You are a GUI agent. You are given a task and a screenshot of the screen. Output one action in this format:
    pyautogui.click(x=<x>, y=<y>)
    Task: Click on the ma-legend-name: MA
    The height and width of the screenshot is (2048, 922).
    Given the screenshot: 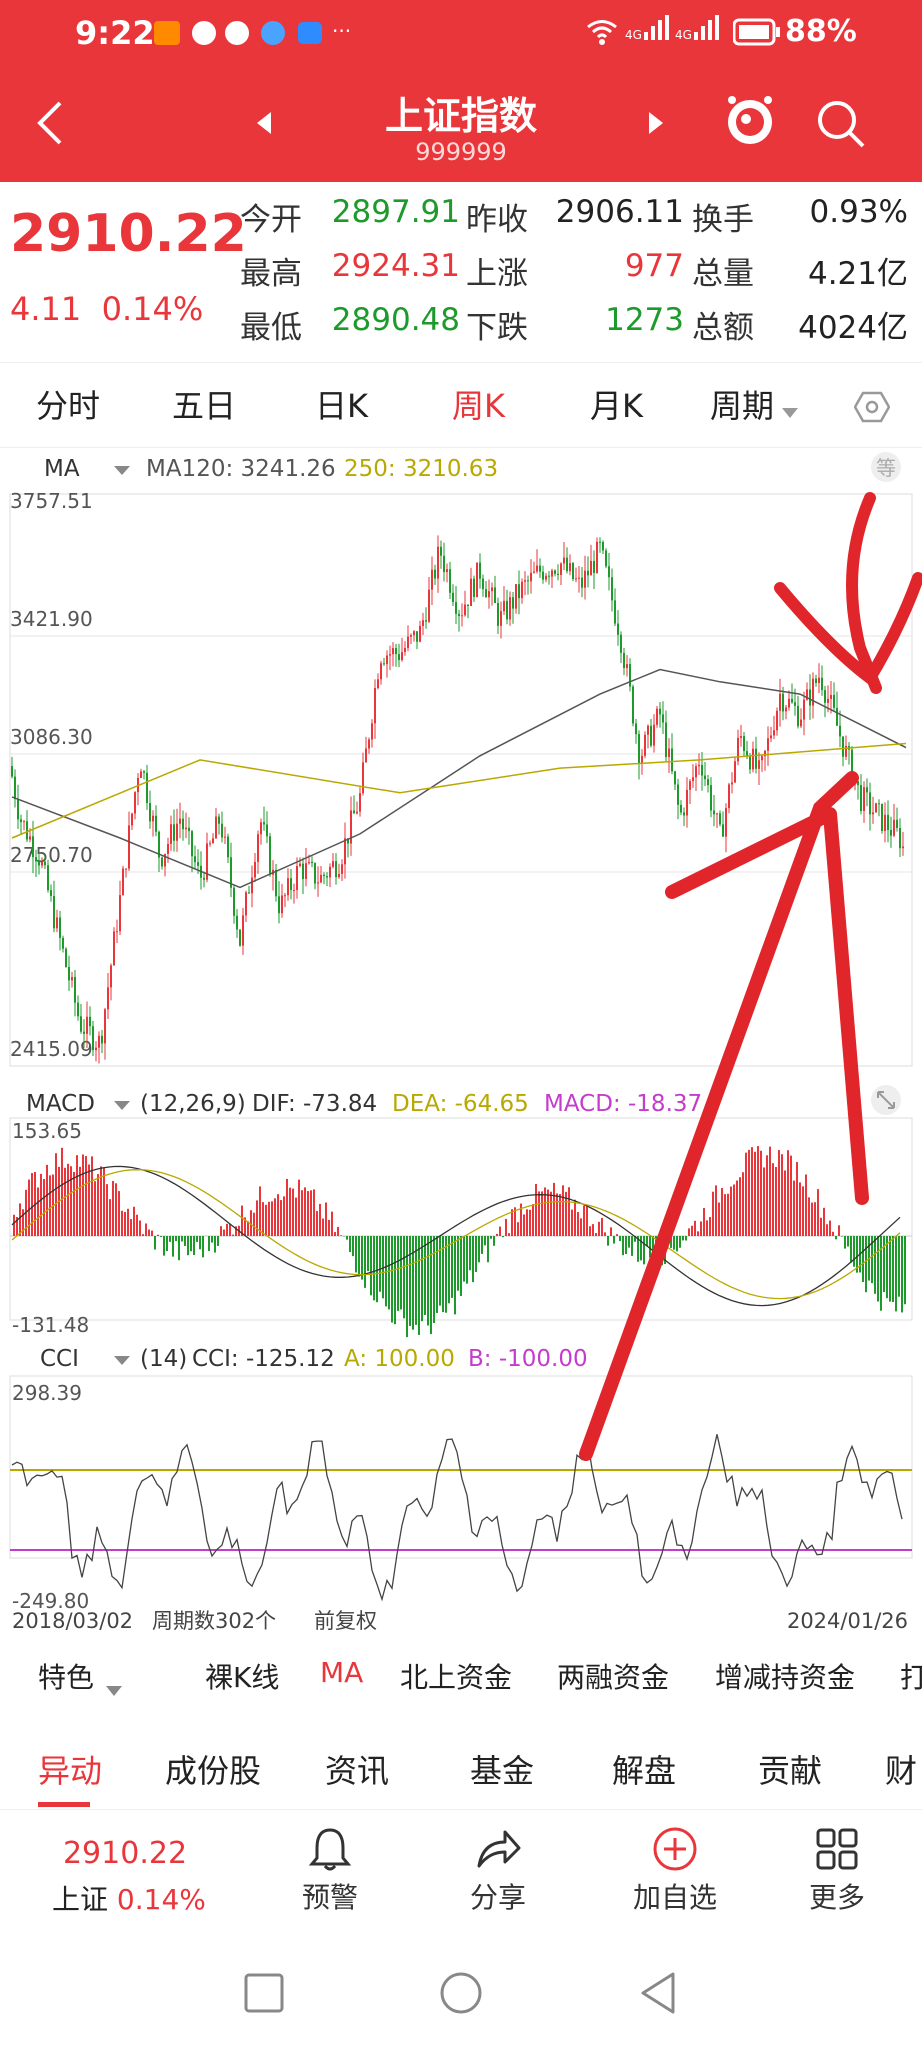 What is the action you would take?
    pyautogui.click(x=62, y=469)
    